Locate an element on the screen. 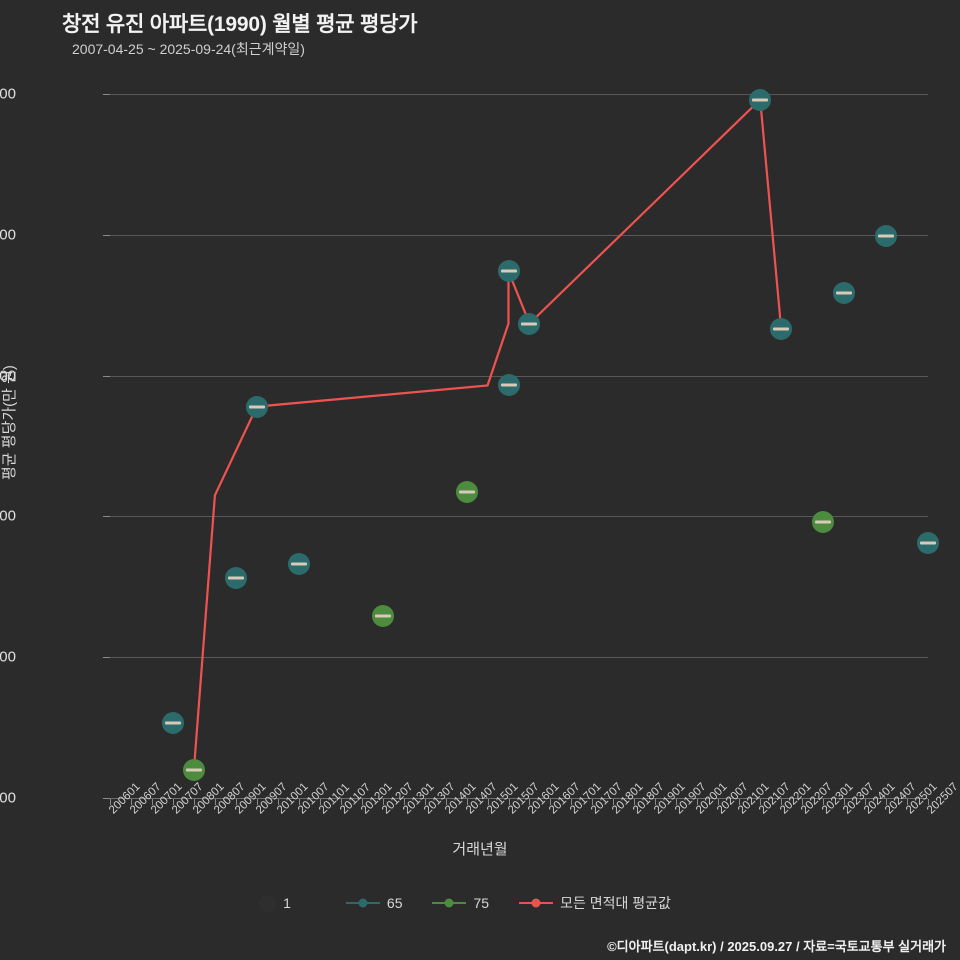 The height and width of the screenshot is (960, 960). legend-item: 65 is located at coordinates (374, 903).